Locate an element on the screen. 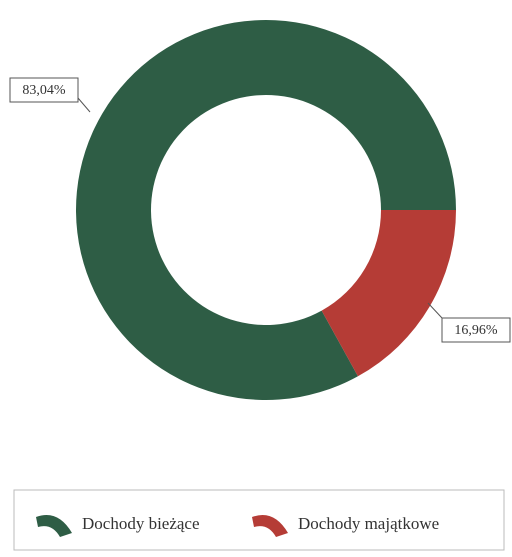 The height and width of the screenshot is (557, 512). data-label: 83,04% is located at coordinates (44, 90).